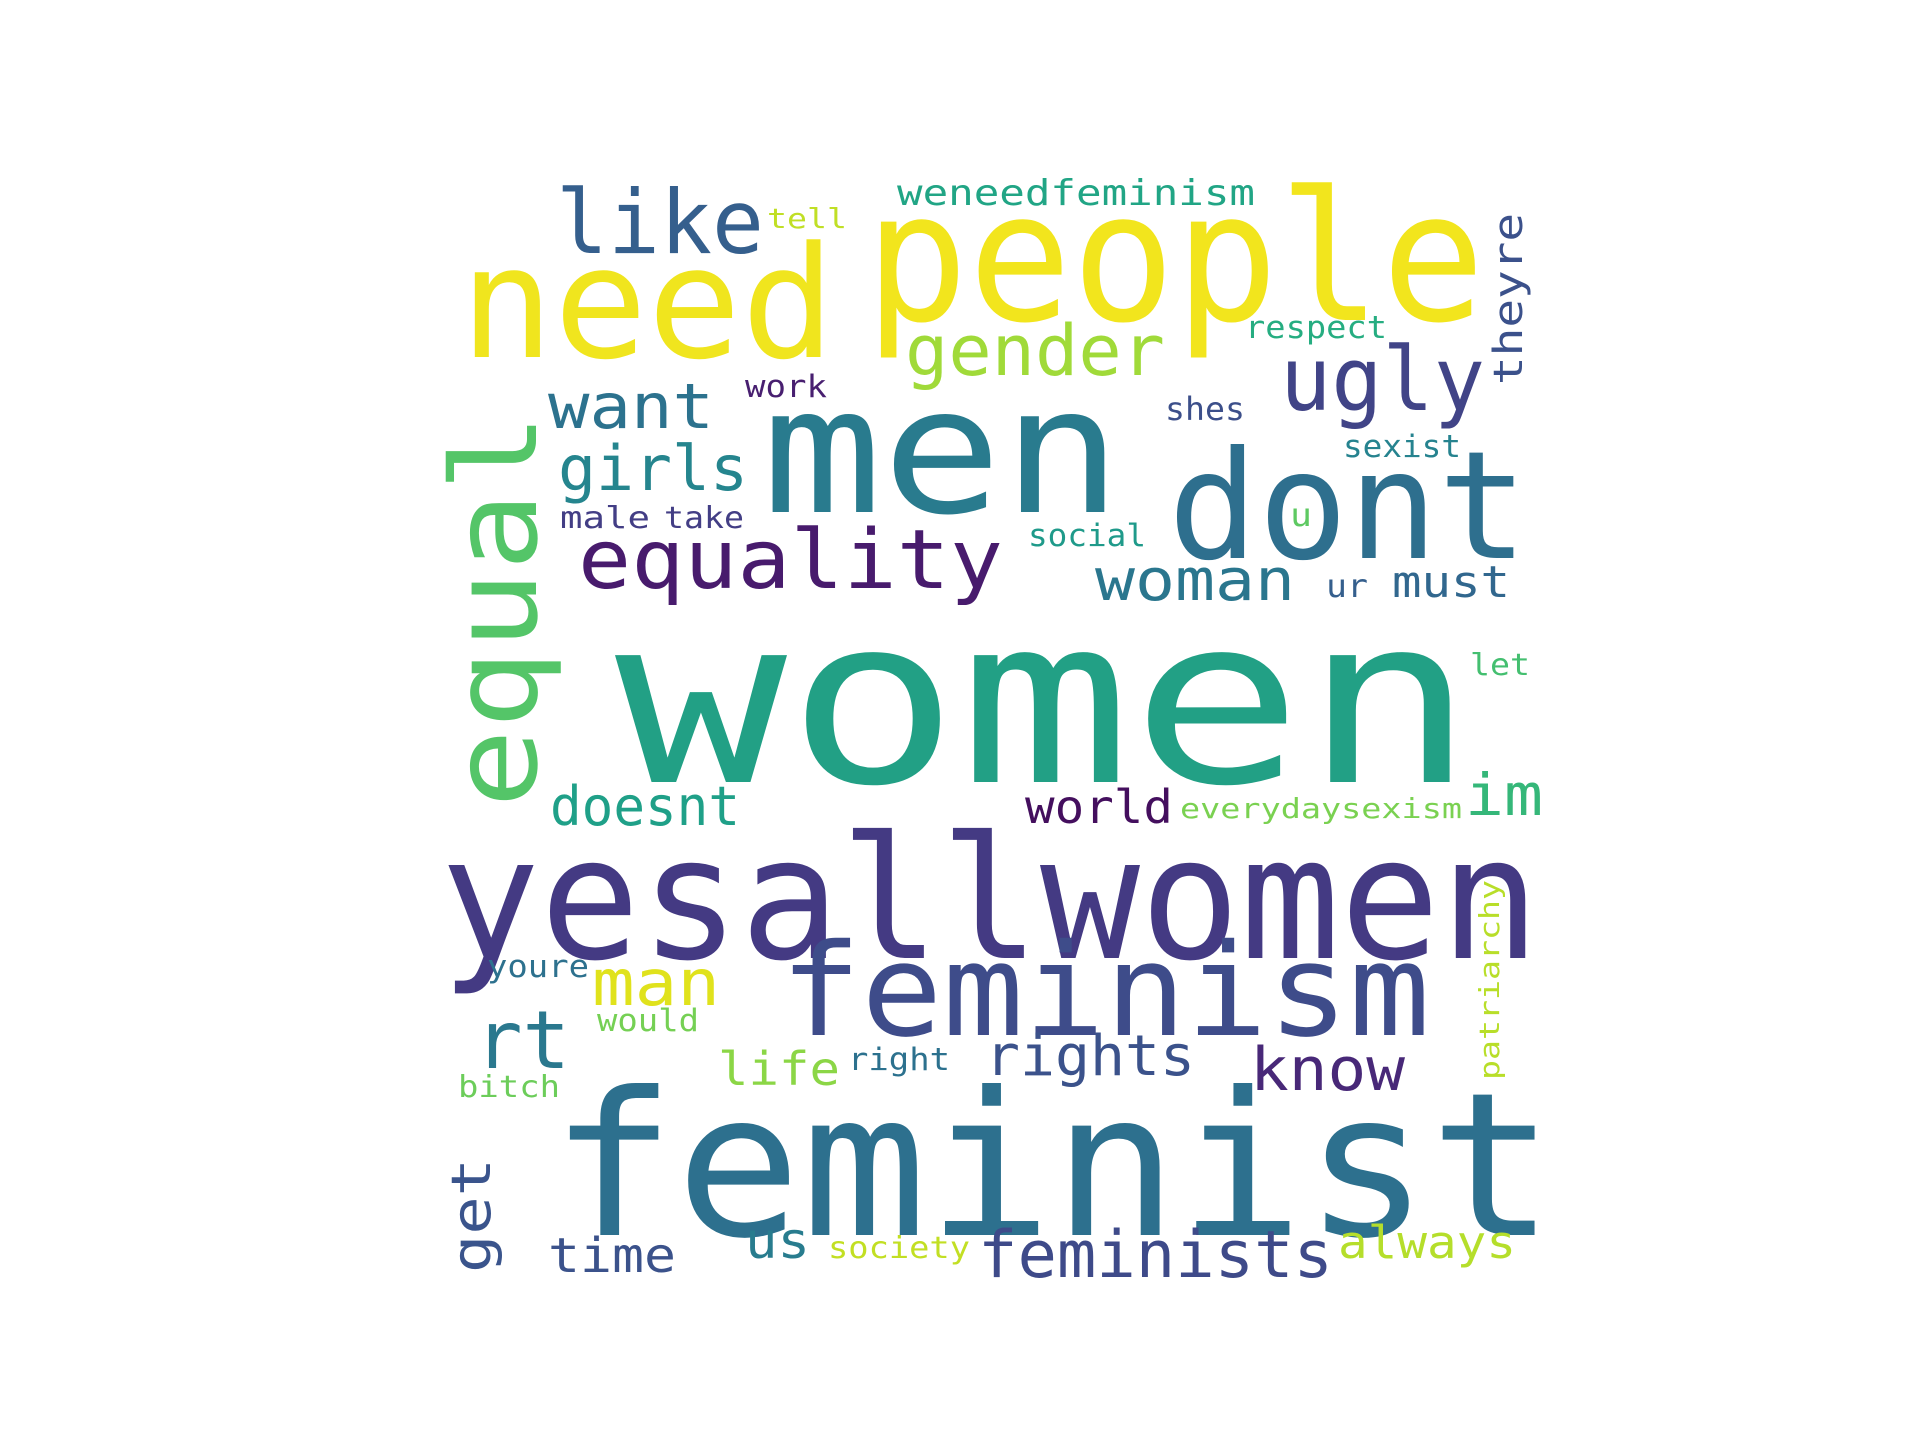 Image resolution: width=1920 pixels, height=1440 pixels. Describe the element at coordinates (1402, 447) in the screenshot. I see `word-sexist: sexist` at that location.